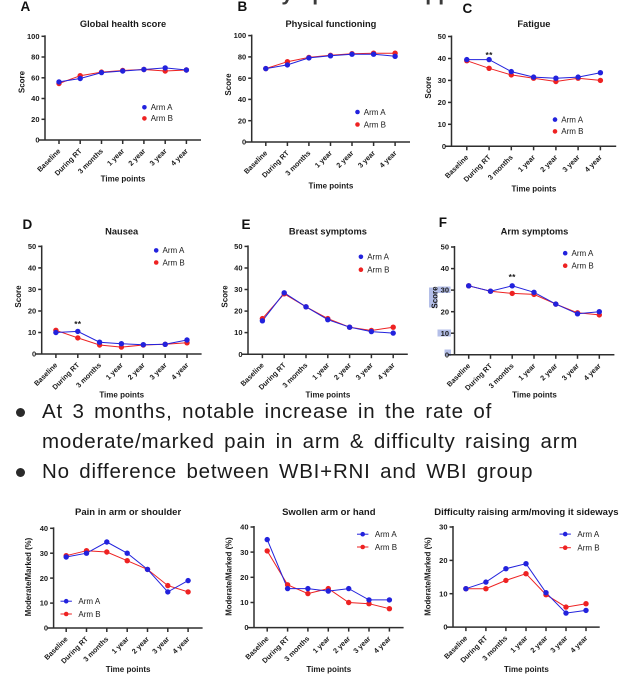  I want to click on svg-text: Global health score, so click(123, 24).